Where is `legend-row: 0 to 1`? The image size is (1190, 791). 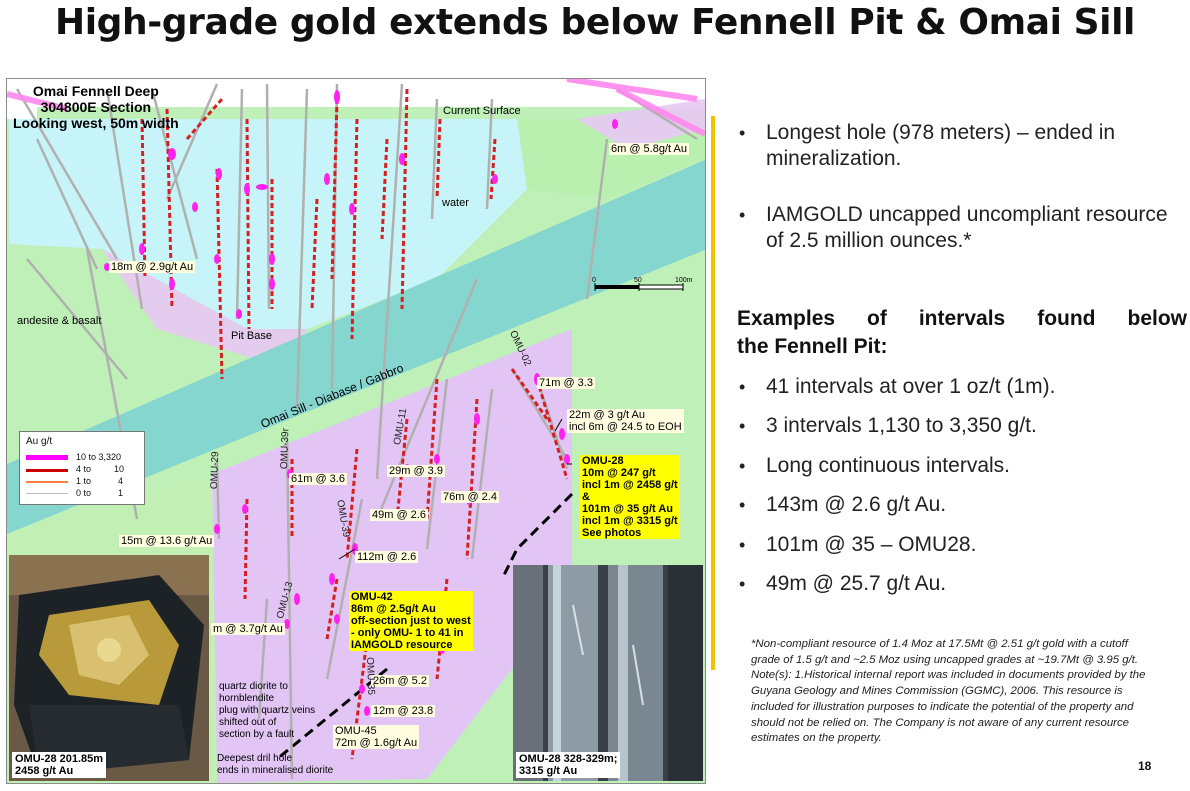
legend-row: 0 to 1 is located at coordinates (84, 494).